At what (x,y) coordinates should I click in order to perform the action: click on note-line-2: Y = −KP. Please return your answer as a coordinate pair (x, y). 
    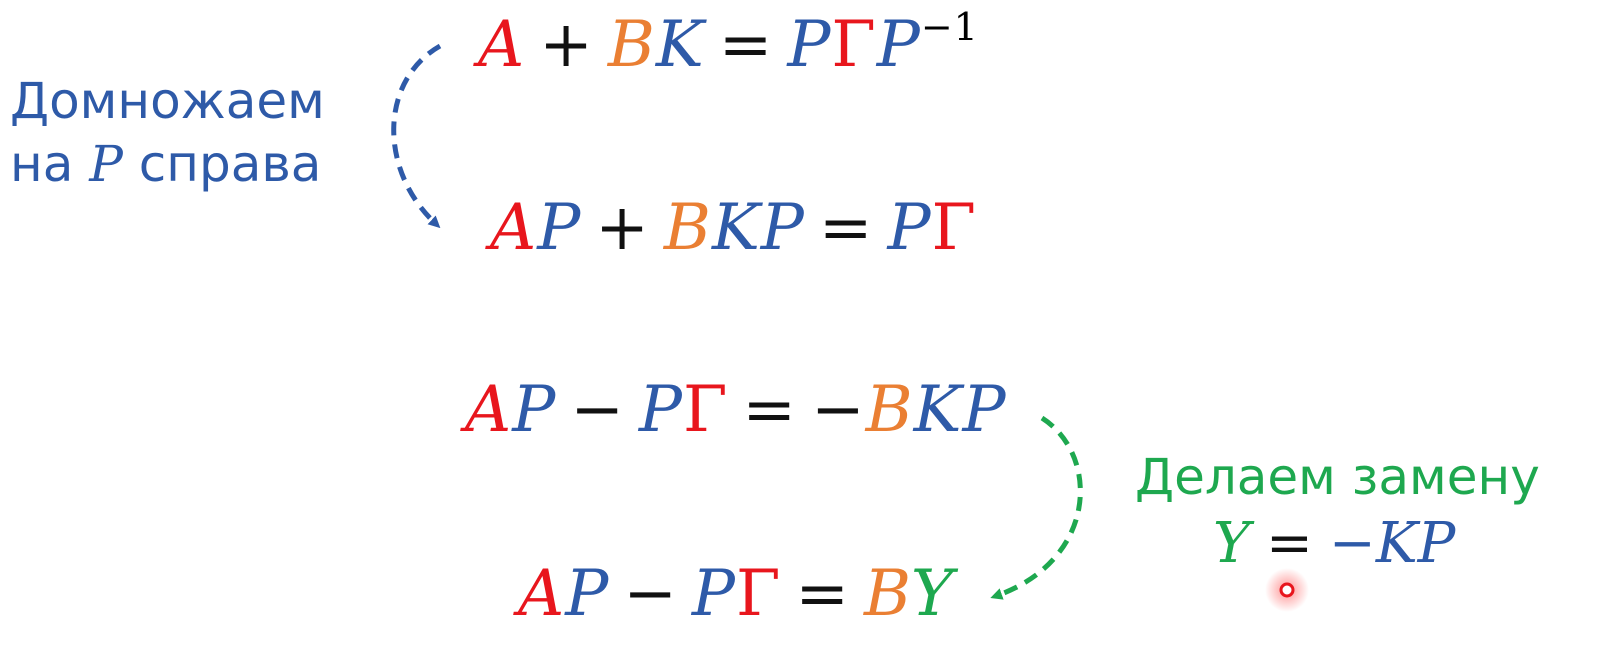
    Looking at the image, I should click on (1337, 544).